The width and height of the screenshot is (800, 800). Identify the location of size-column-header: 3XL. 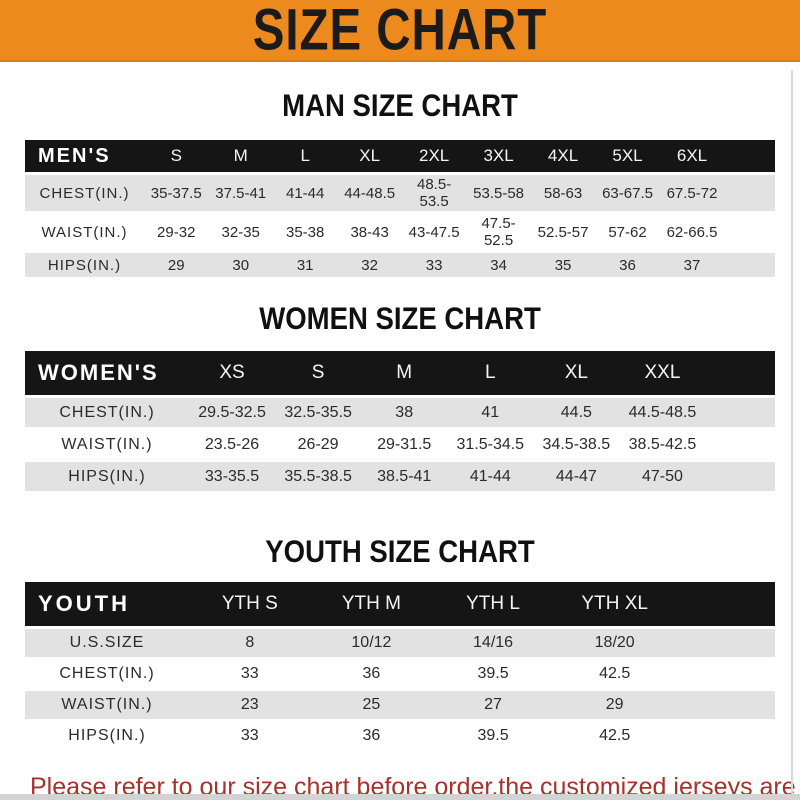
(498, 157).